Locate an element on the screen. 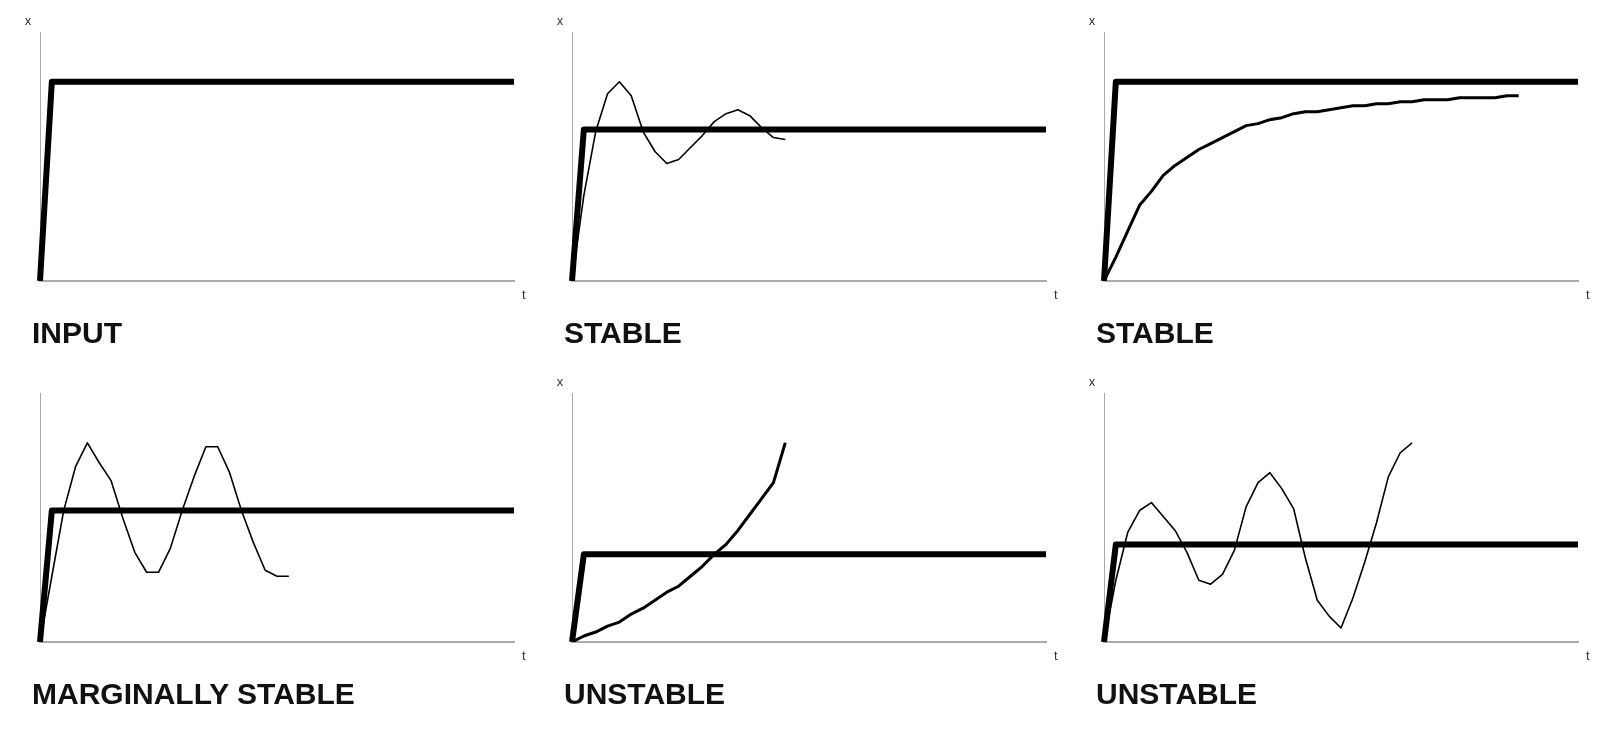 This screenshot has width=1614, height=732. text: MARGINALLY STABLE is located at coordinates (193, 694).